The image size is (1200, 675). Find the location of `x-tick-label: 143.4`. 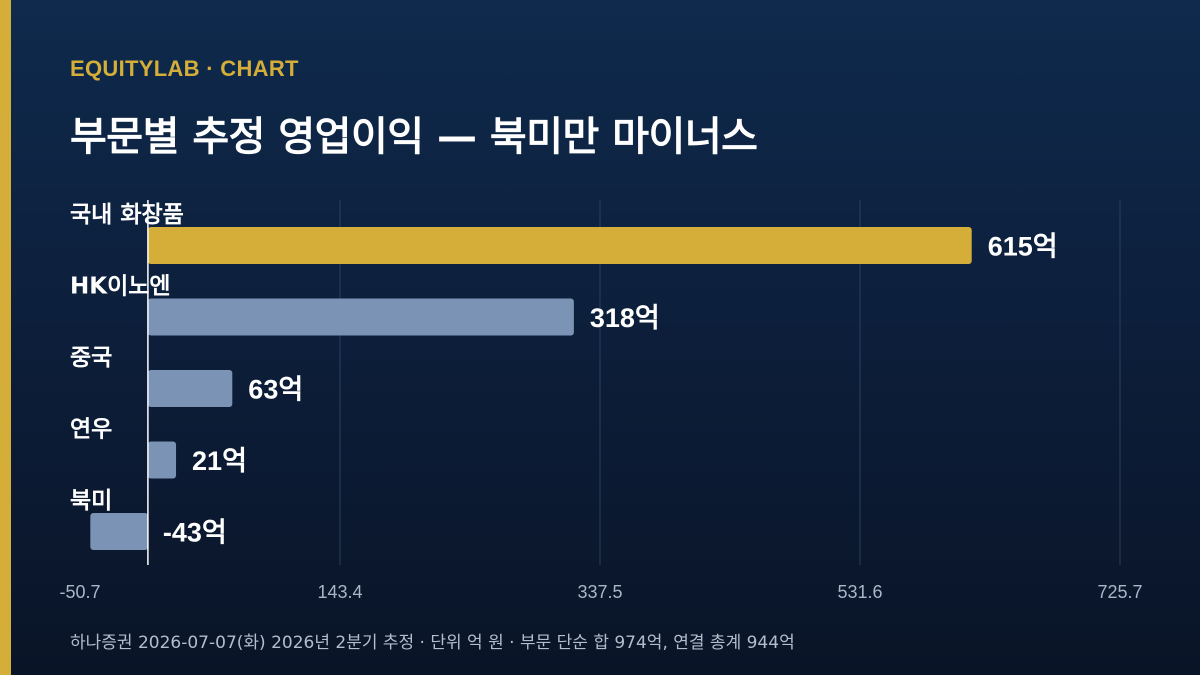

x-tick-label: 143.4 is located at coordinates (339, 592).